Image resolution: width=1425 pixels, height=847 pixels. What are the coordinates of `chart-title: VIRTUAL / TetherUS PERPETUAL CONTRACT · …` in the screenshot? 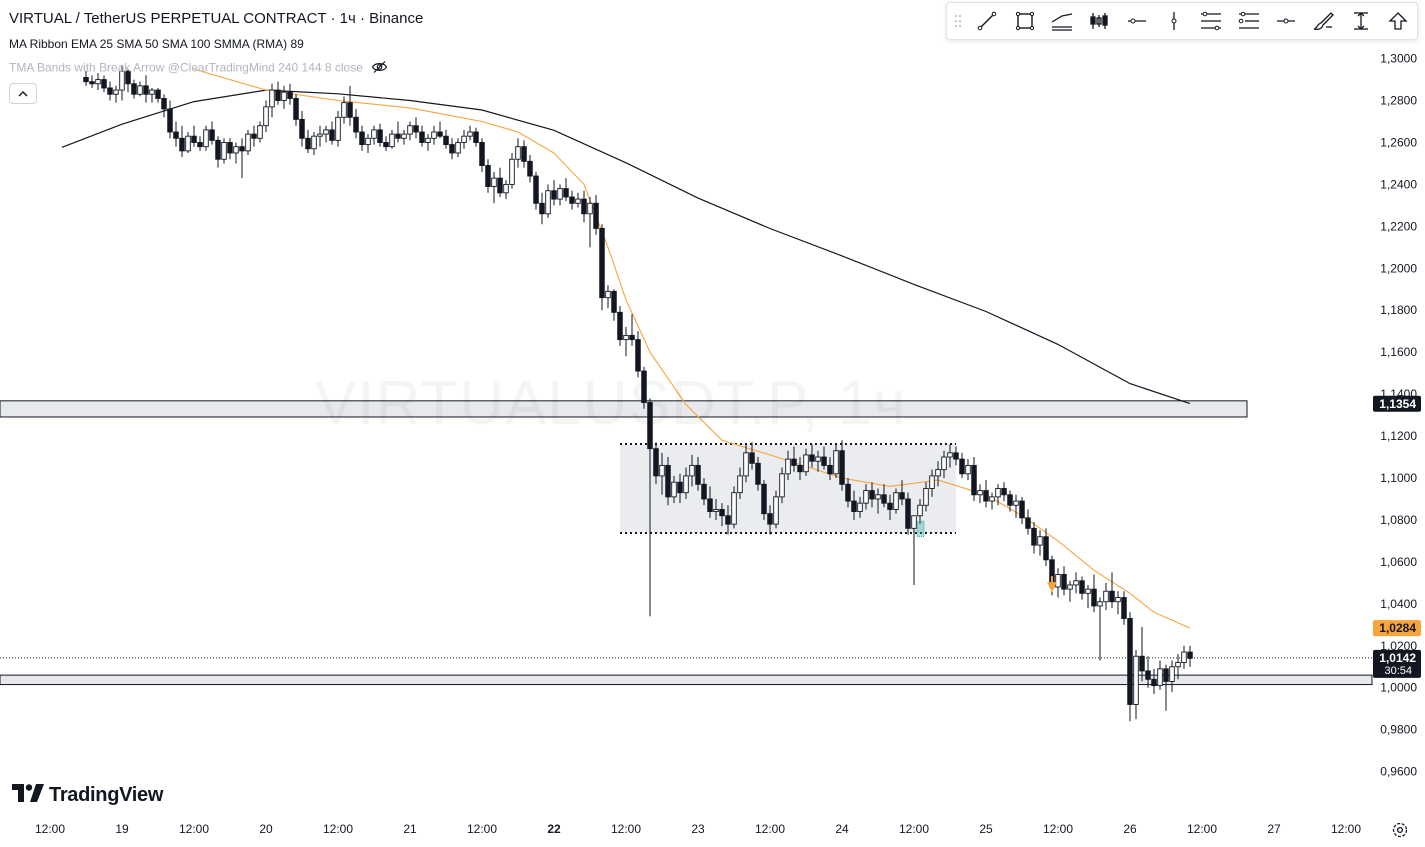 It's located at (216, 18).